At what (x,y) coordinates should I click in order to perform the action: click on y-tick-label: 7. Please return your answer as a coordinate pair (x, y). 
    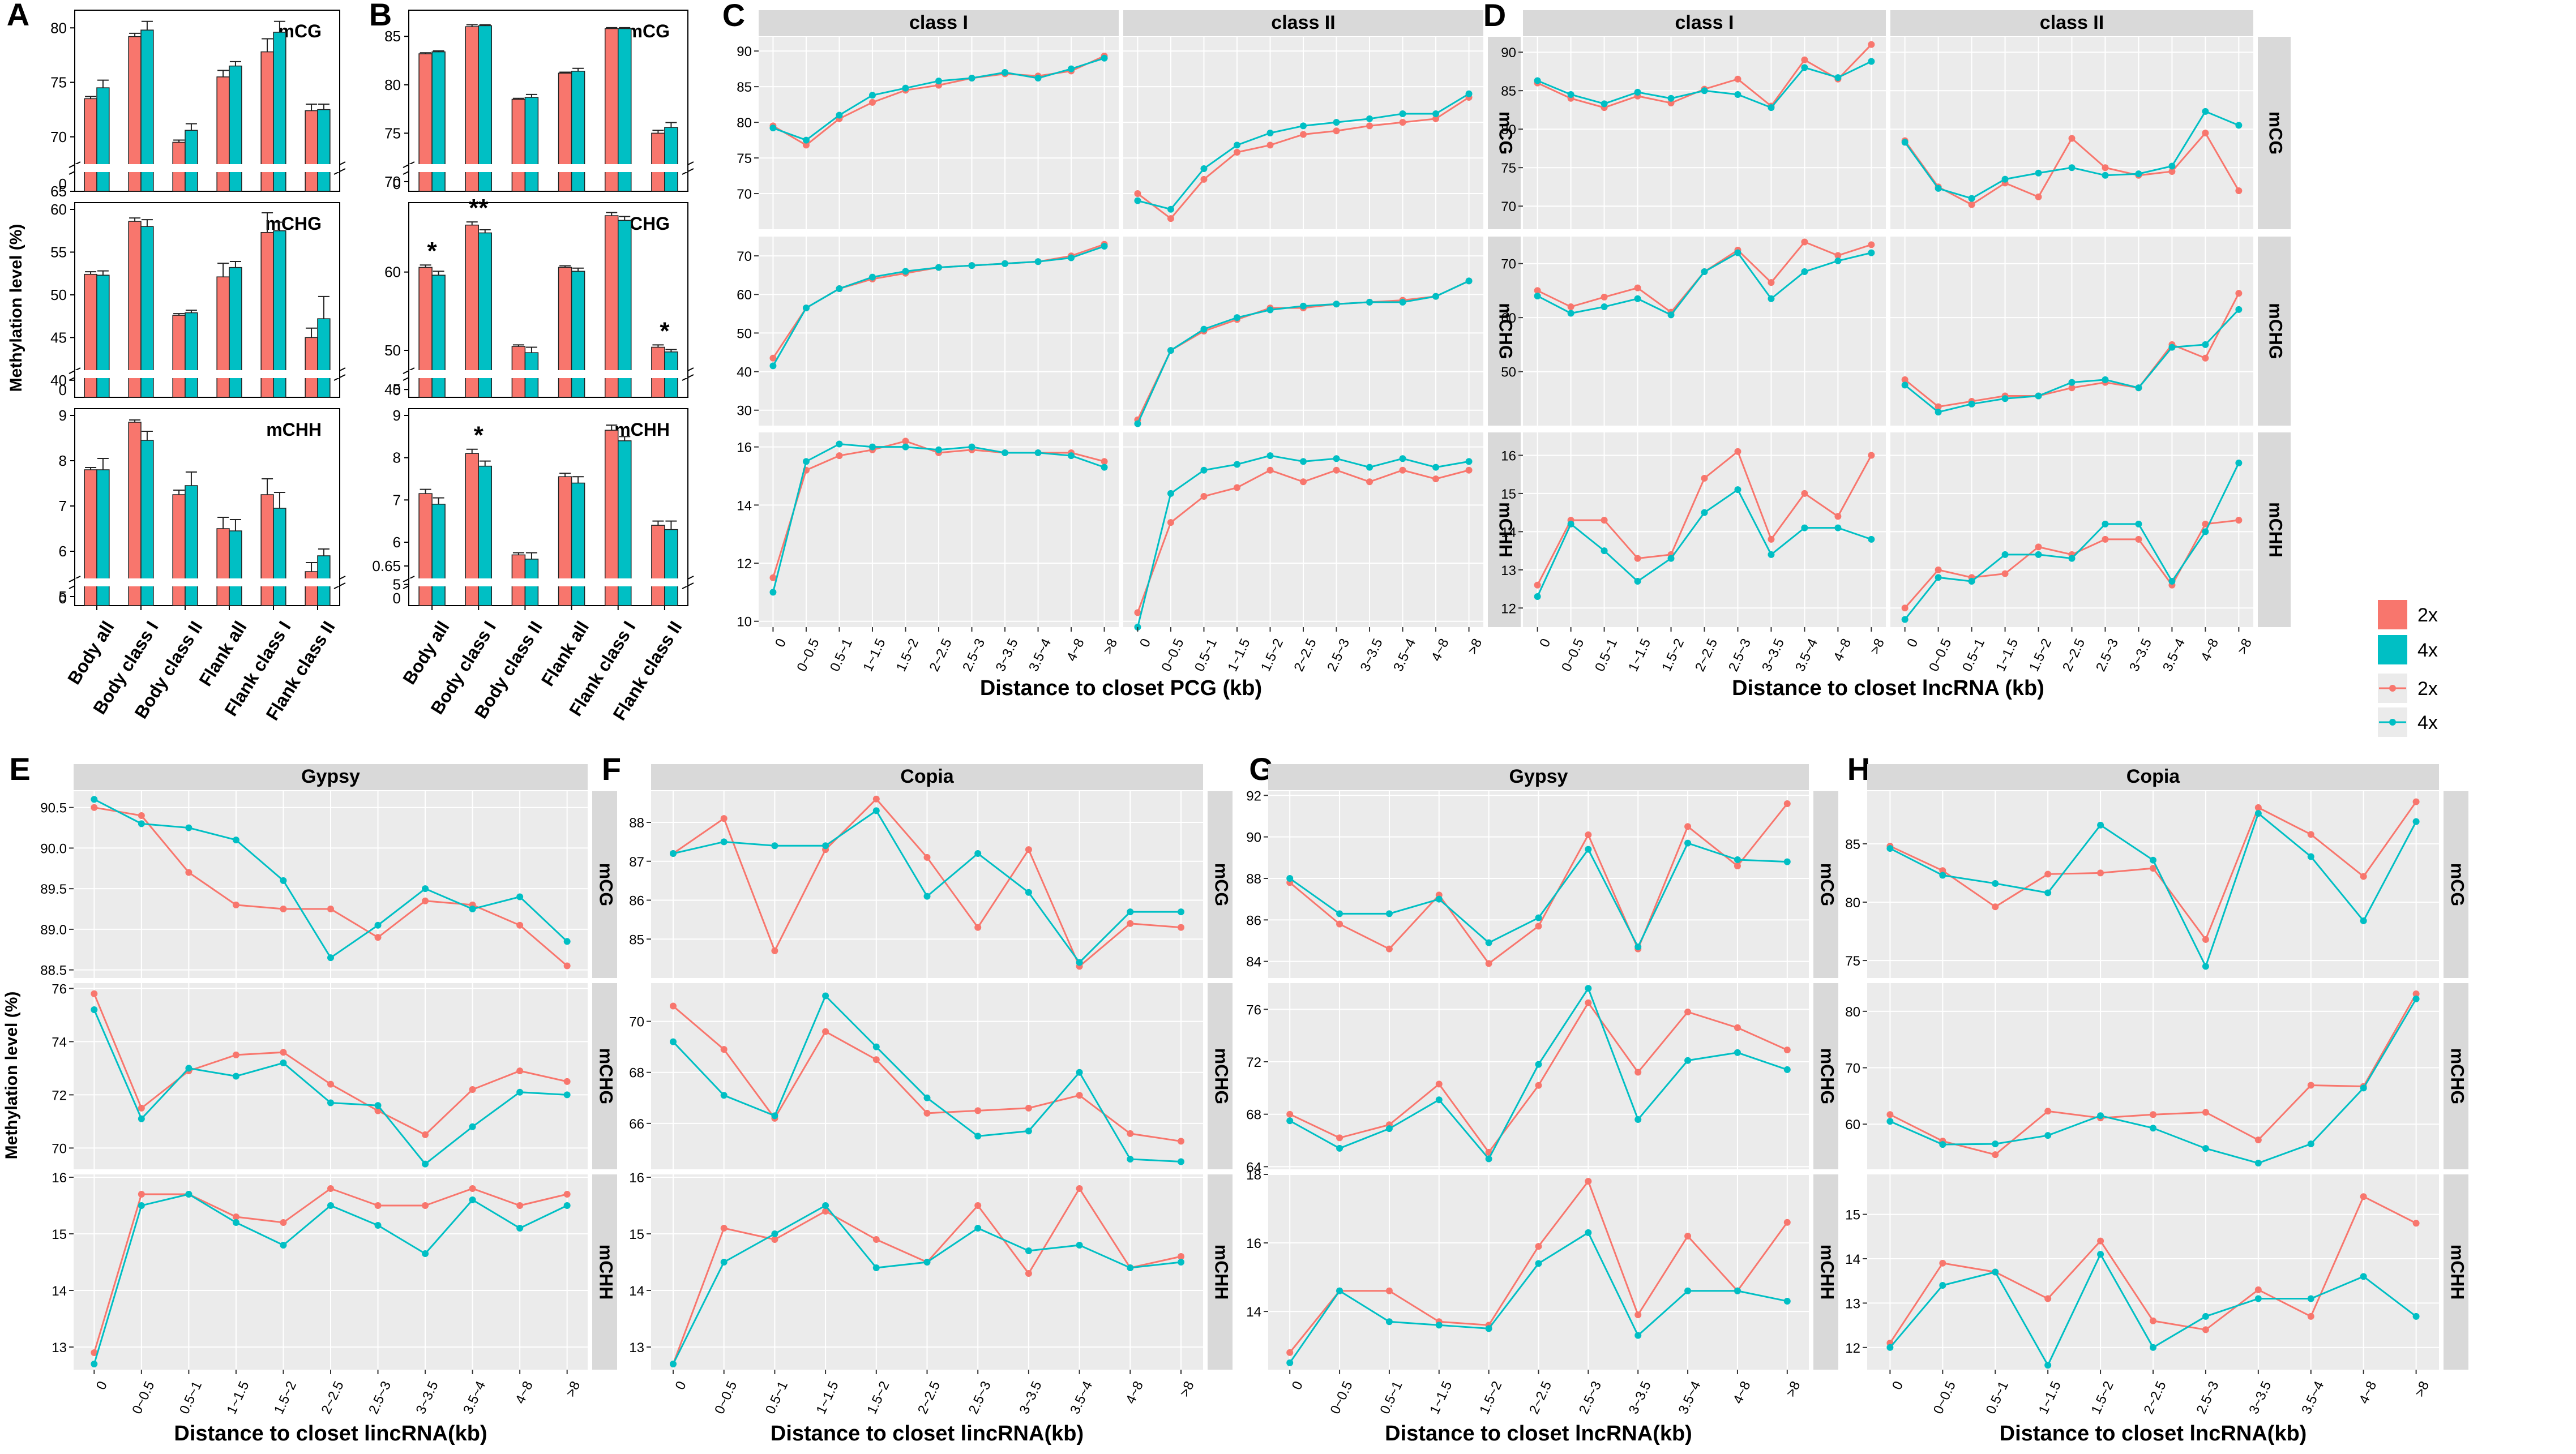
    Looking at the image, I should click on (397, 499).